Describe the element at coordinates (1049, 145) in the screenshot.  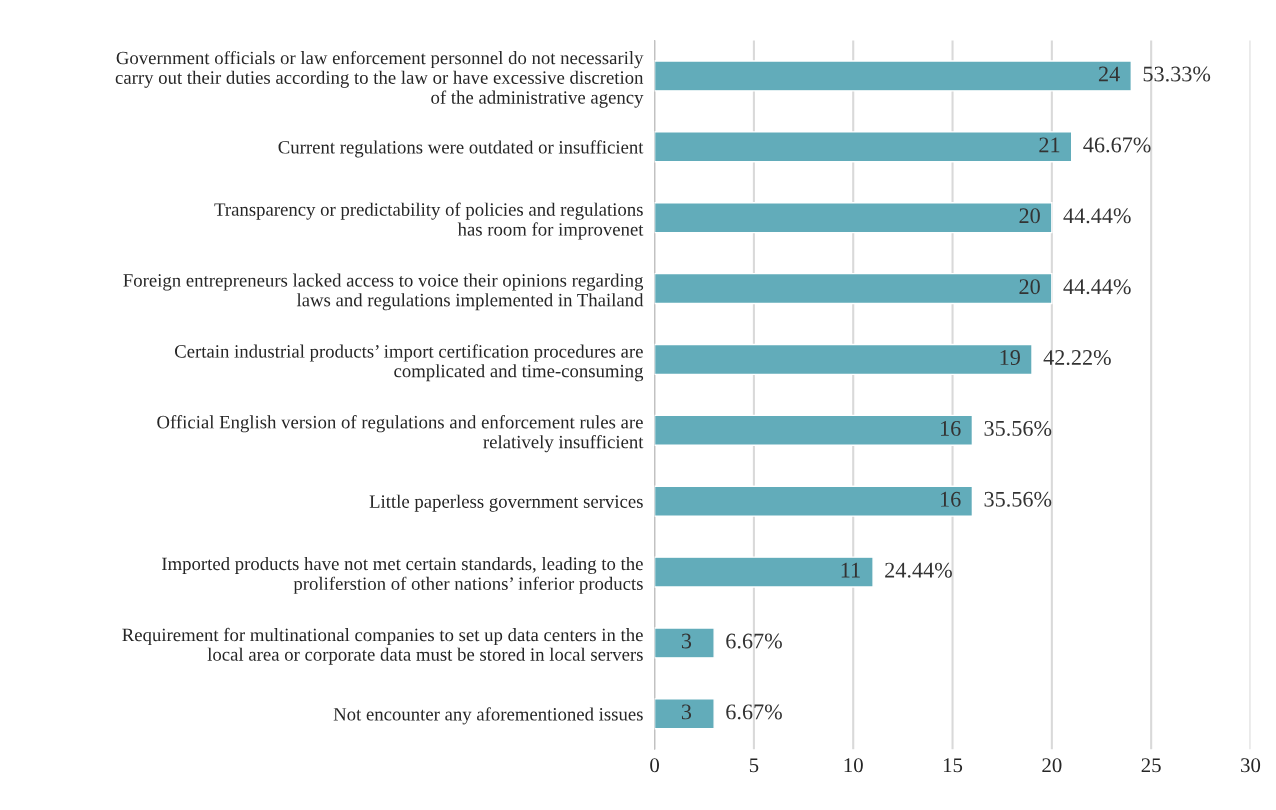
I see `data-label: 21` at that location.